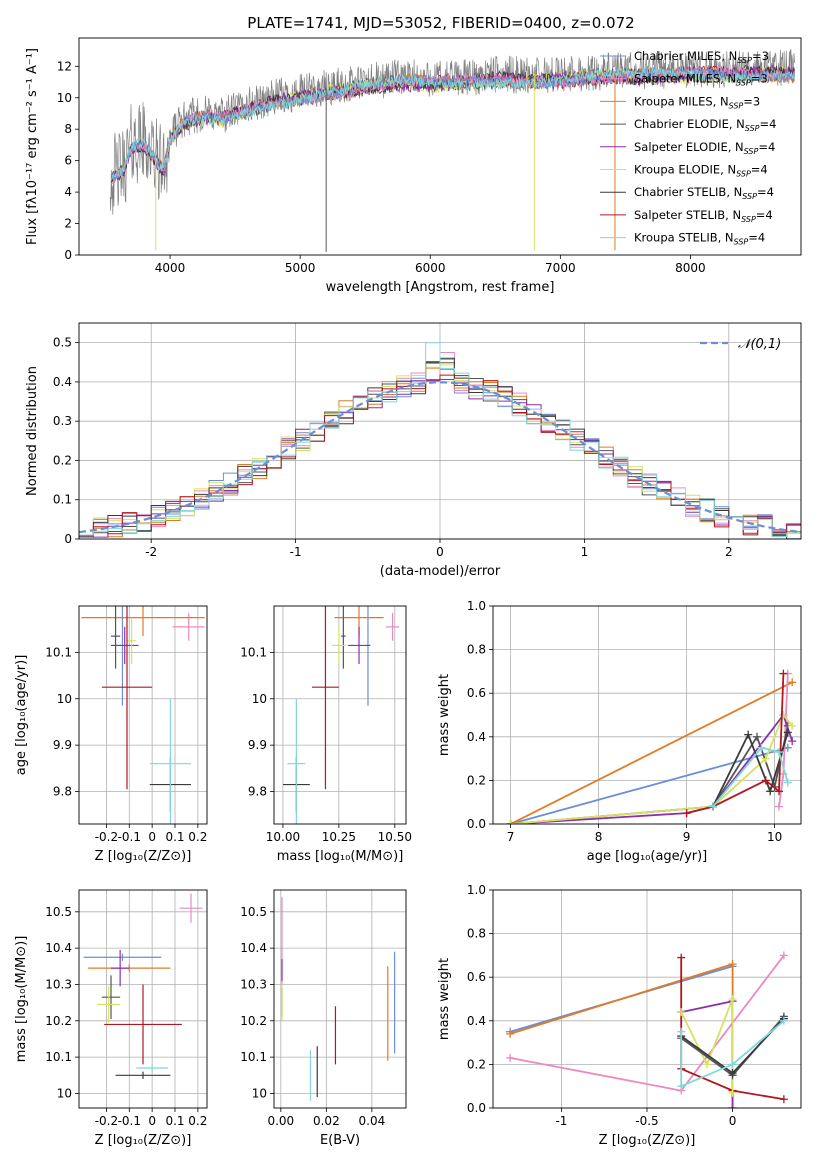 The image size is (819, 1170). What do you see at coordinates (372, 1121) in the screenshot?
I see `x-tick-label: 0.04` at bounding box center [372, 1121].